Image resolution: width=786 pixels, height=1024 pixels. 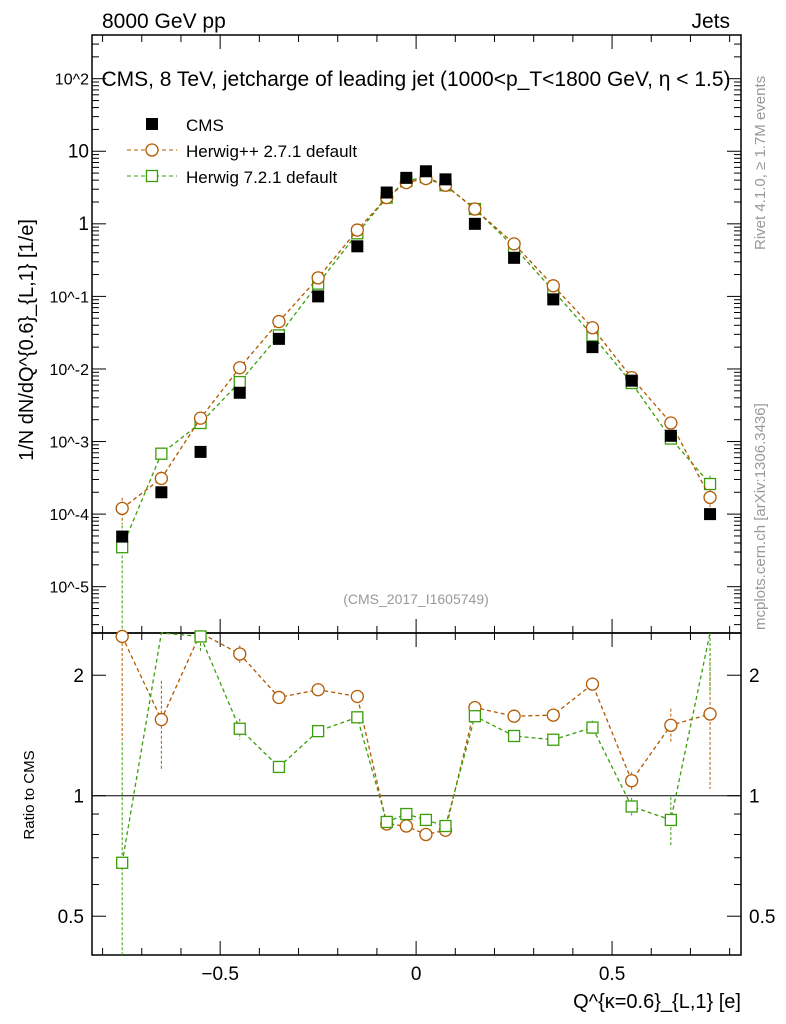 I want to click on ratio-y-tick-label: 1, so click(x=78, y=797).